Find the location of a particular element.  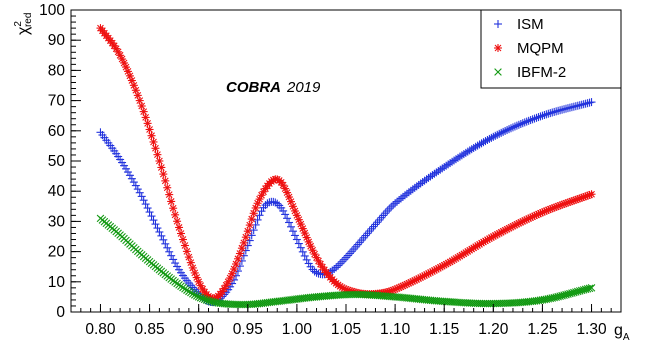

y-tick-label: 0 is located at coordinates (60, 312).